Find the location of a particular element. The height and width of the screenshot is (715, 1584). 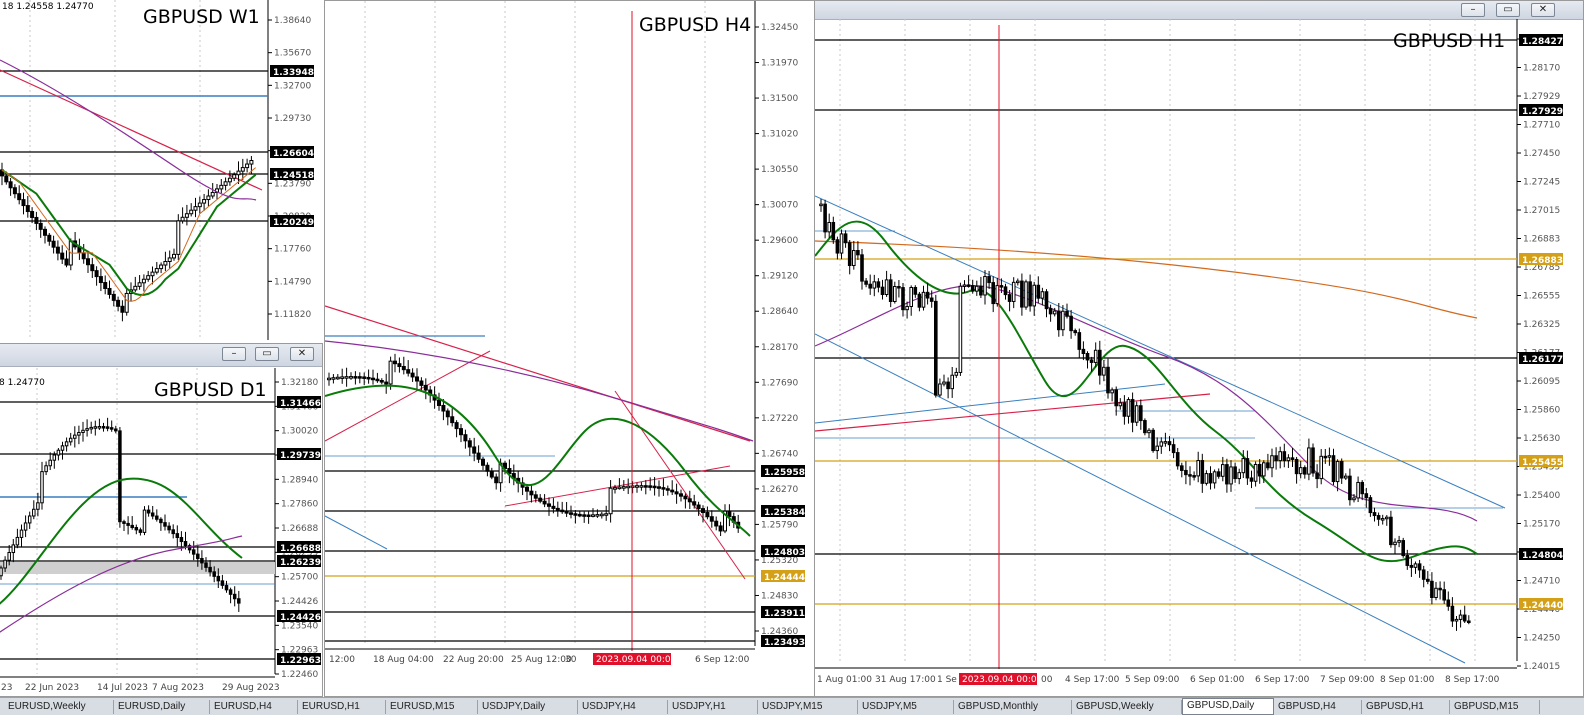

chart-tab: GBPUSD,H1 is located at coordinates (1406, 707).